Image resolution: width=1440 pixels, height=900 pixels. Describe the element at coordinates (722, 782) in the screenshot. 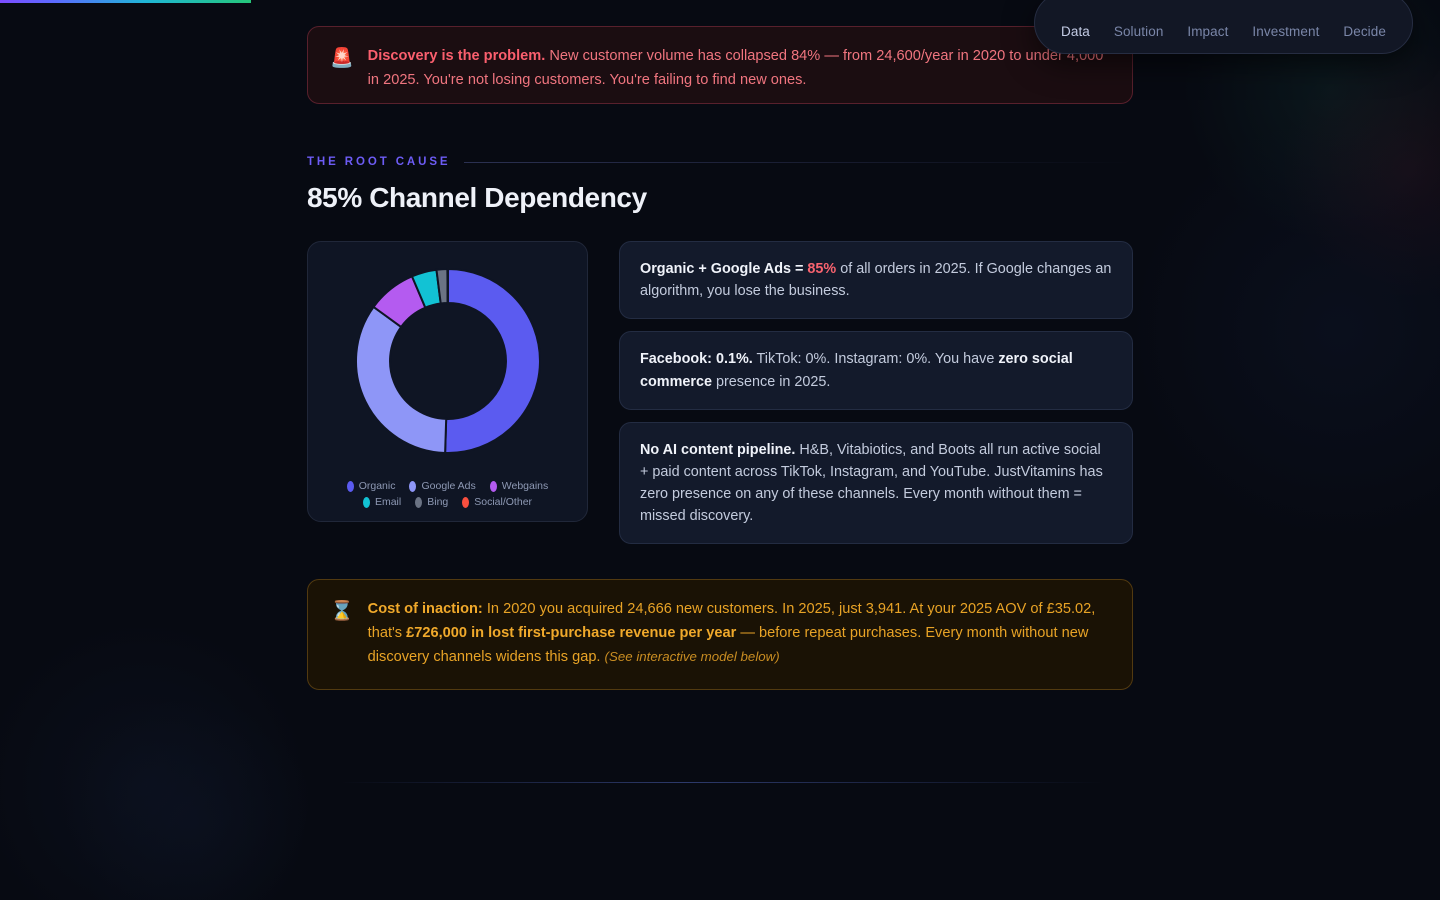

I see `section-divider` at that location.